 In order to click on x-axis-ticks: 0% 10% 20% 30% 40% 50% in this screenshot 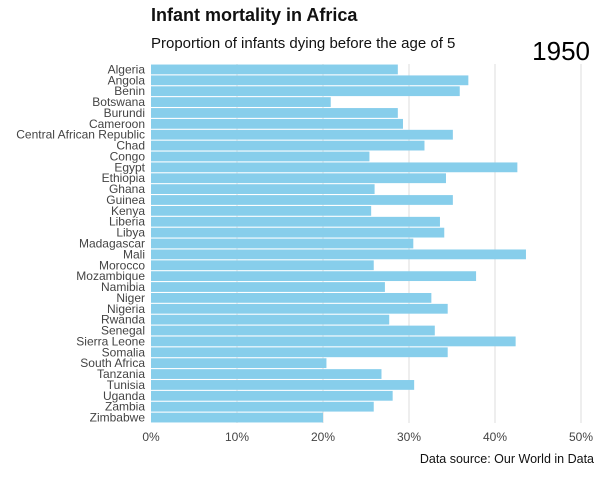, I will do `click(367, 437)`.